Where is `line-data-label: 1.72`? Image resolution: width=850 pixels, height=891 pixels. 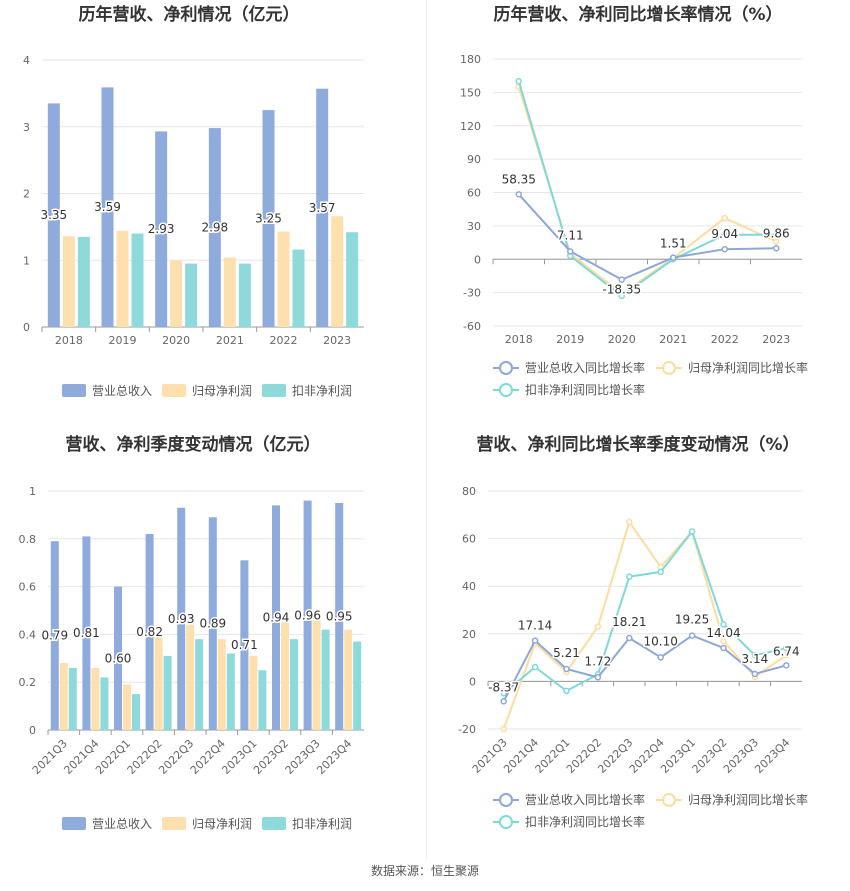 line-data-label: 1.72 is located at coordinates (598, 661).